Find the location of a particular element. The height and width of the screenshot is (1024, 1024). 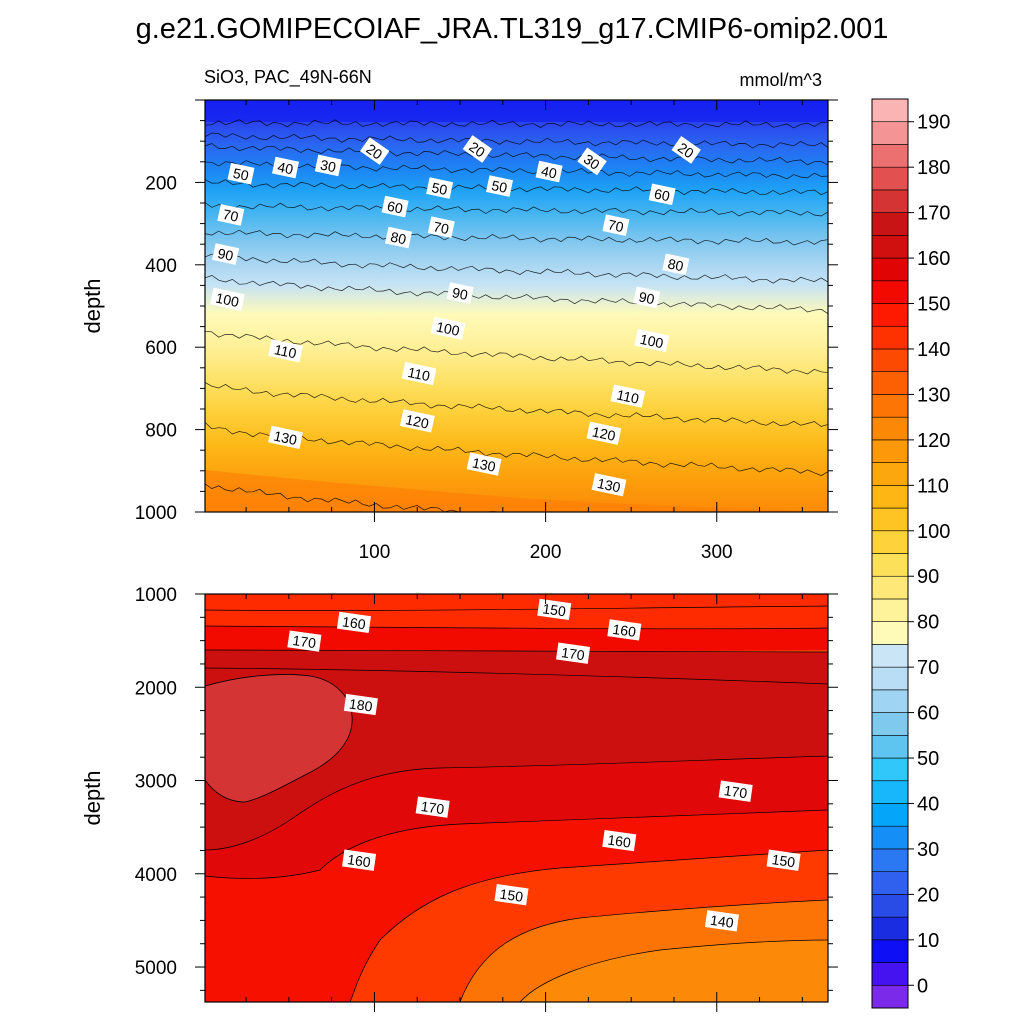

contour-label: 60 is located at coordinates (662, 194).